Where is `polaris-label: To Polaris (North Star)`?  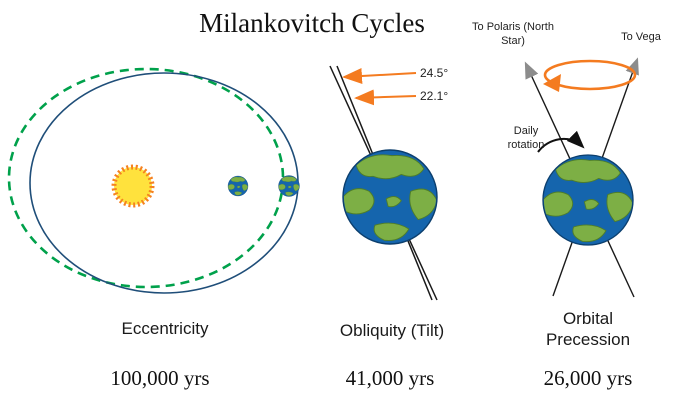 polaris-label: To Polaris (North Star) is located at coordinates (513, 34).